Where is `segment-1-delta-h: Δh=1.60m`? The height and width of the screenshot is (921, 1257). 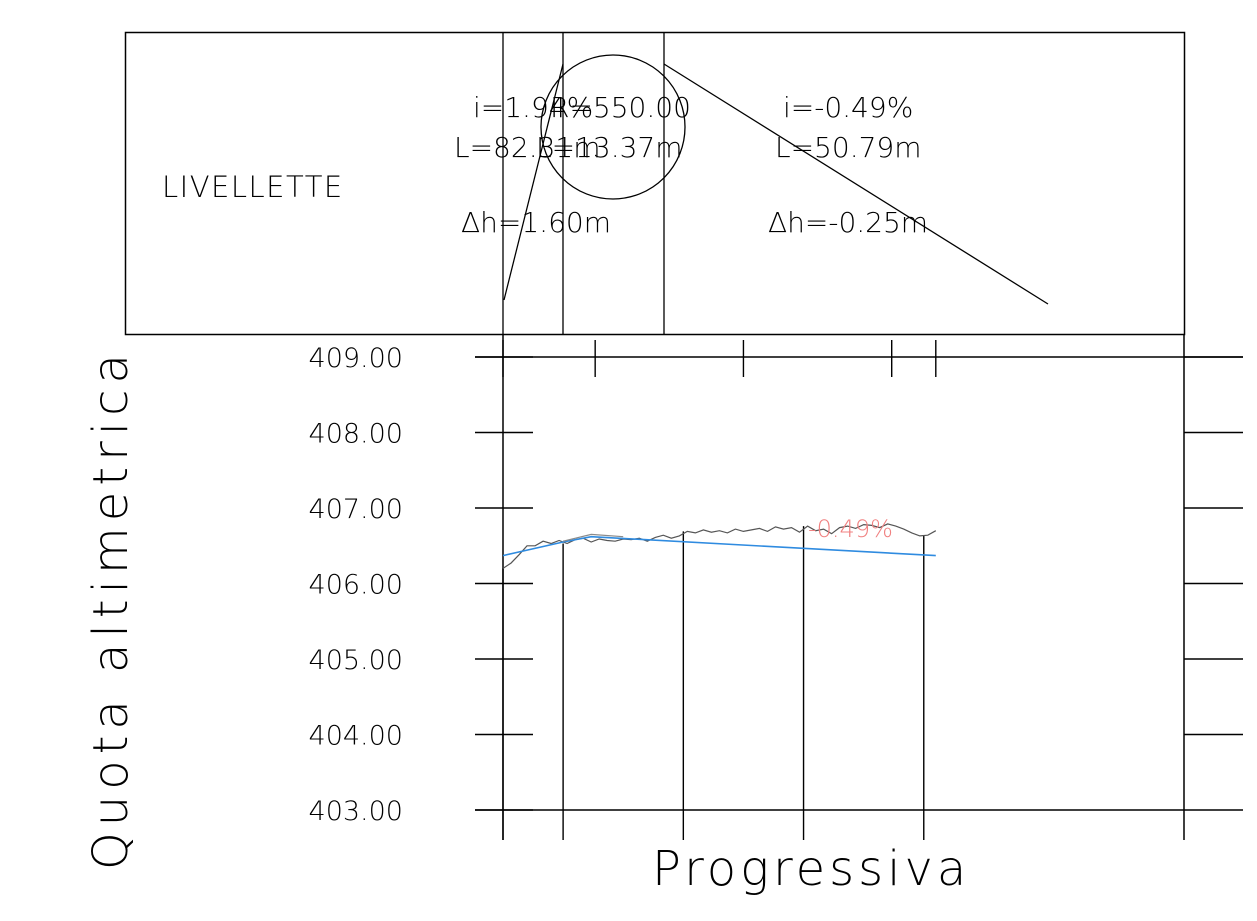
segment-1-delta-h: Δh=1.60m is located at coordinates (536, 222).